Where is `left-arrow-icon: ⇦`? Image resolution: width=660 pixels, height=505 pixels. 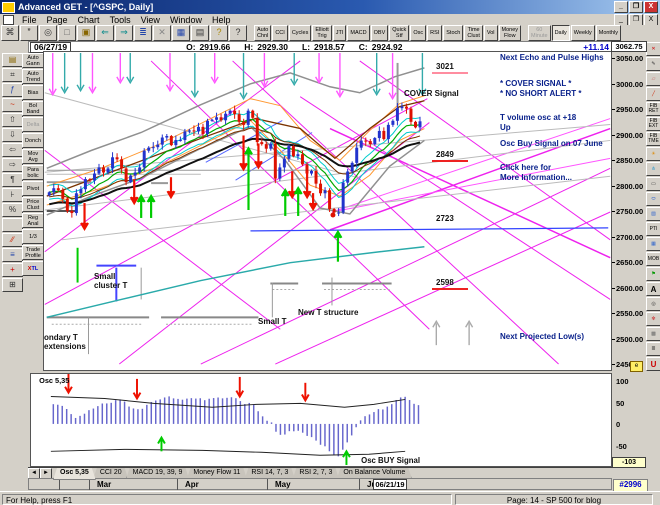 left-arrow-icon: ⇦ is located at coordinates (12, 150).